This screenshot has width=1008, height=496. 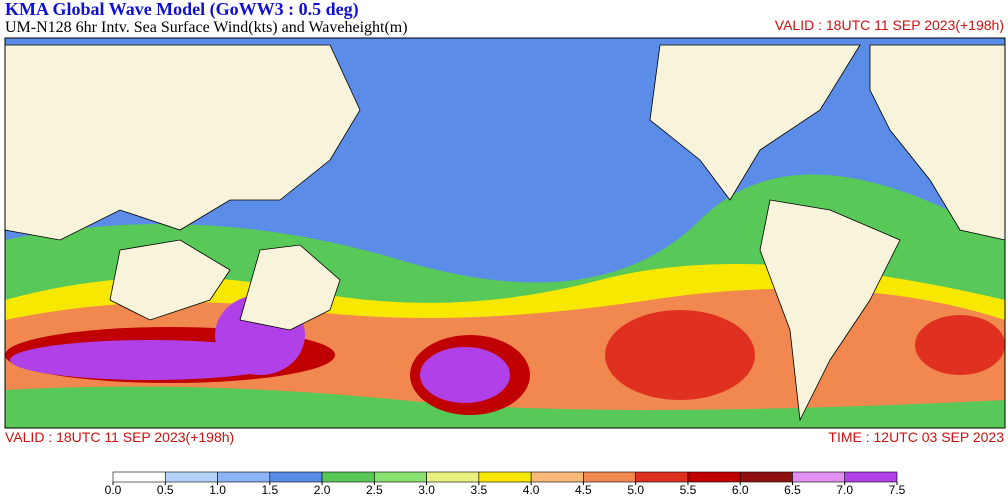 I want to click on tick-label: 0.5, so click(x=165, y=489).